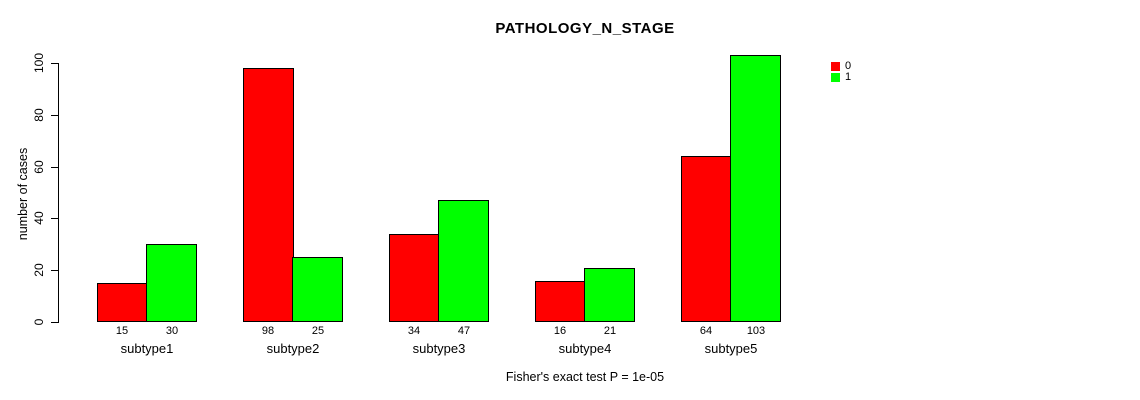 The width and height of the screenshot is (1140, 400). I want to click on bar-value-label: 16, so click(560, 331).